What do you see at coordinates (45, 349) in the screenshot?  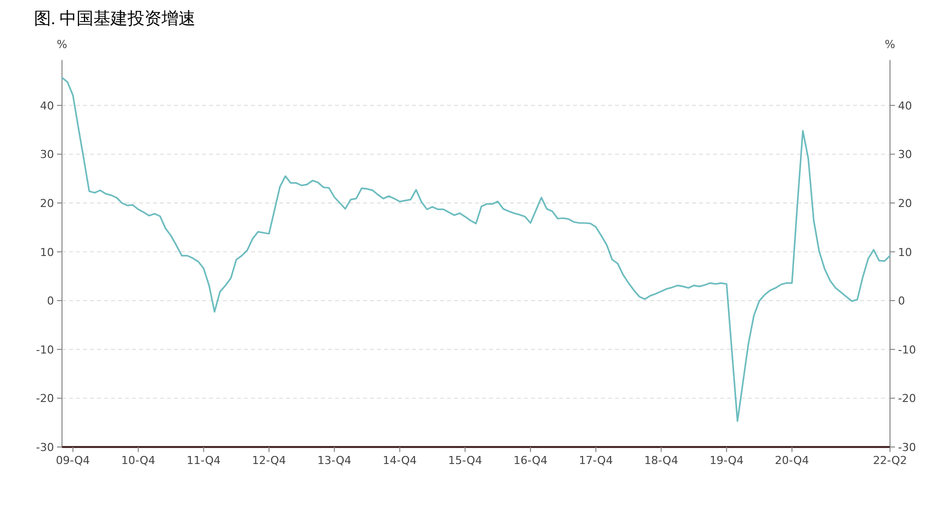 I see `y-tick-label: -10` at bounding box center [45, 349].